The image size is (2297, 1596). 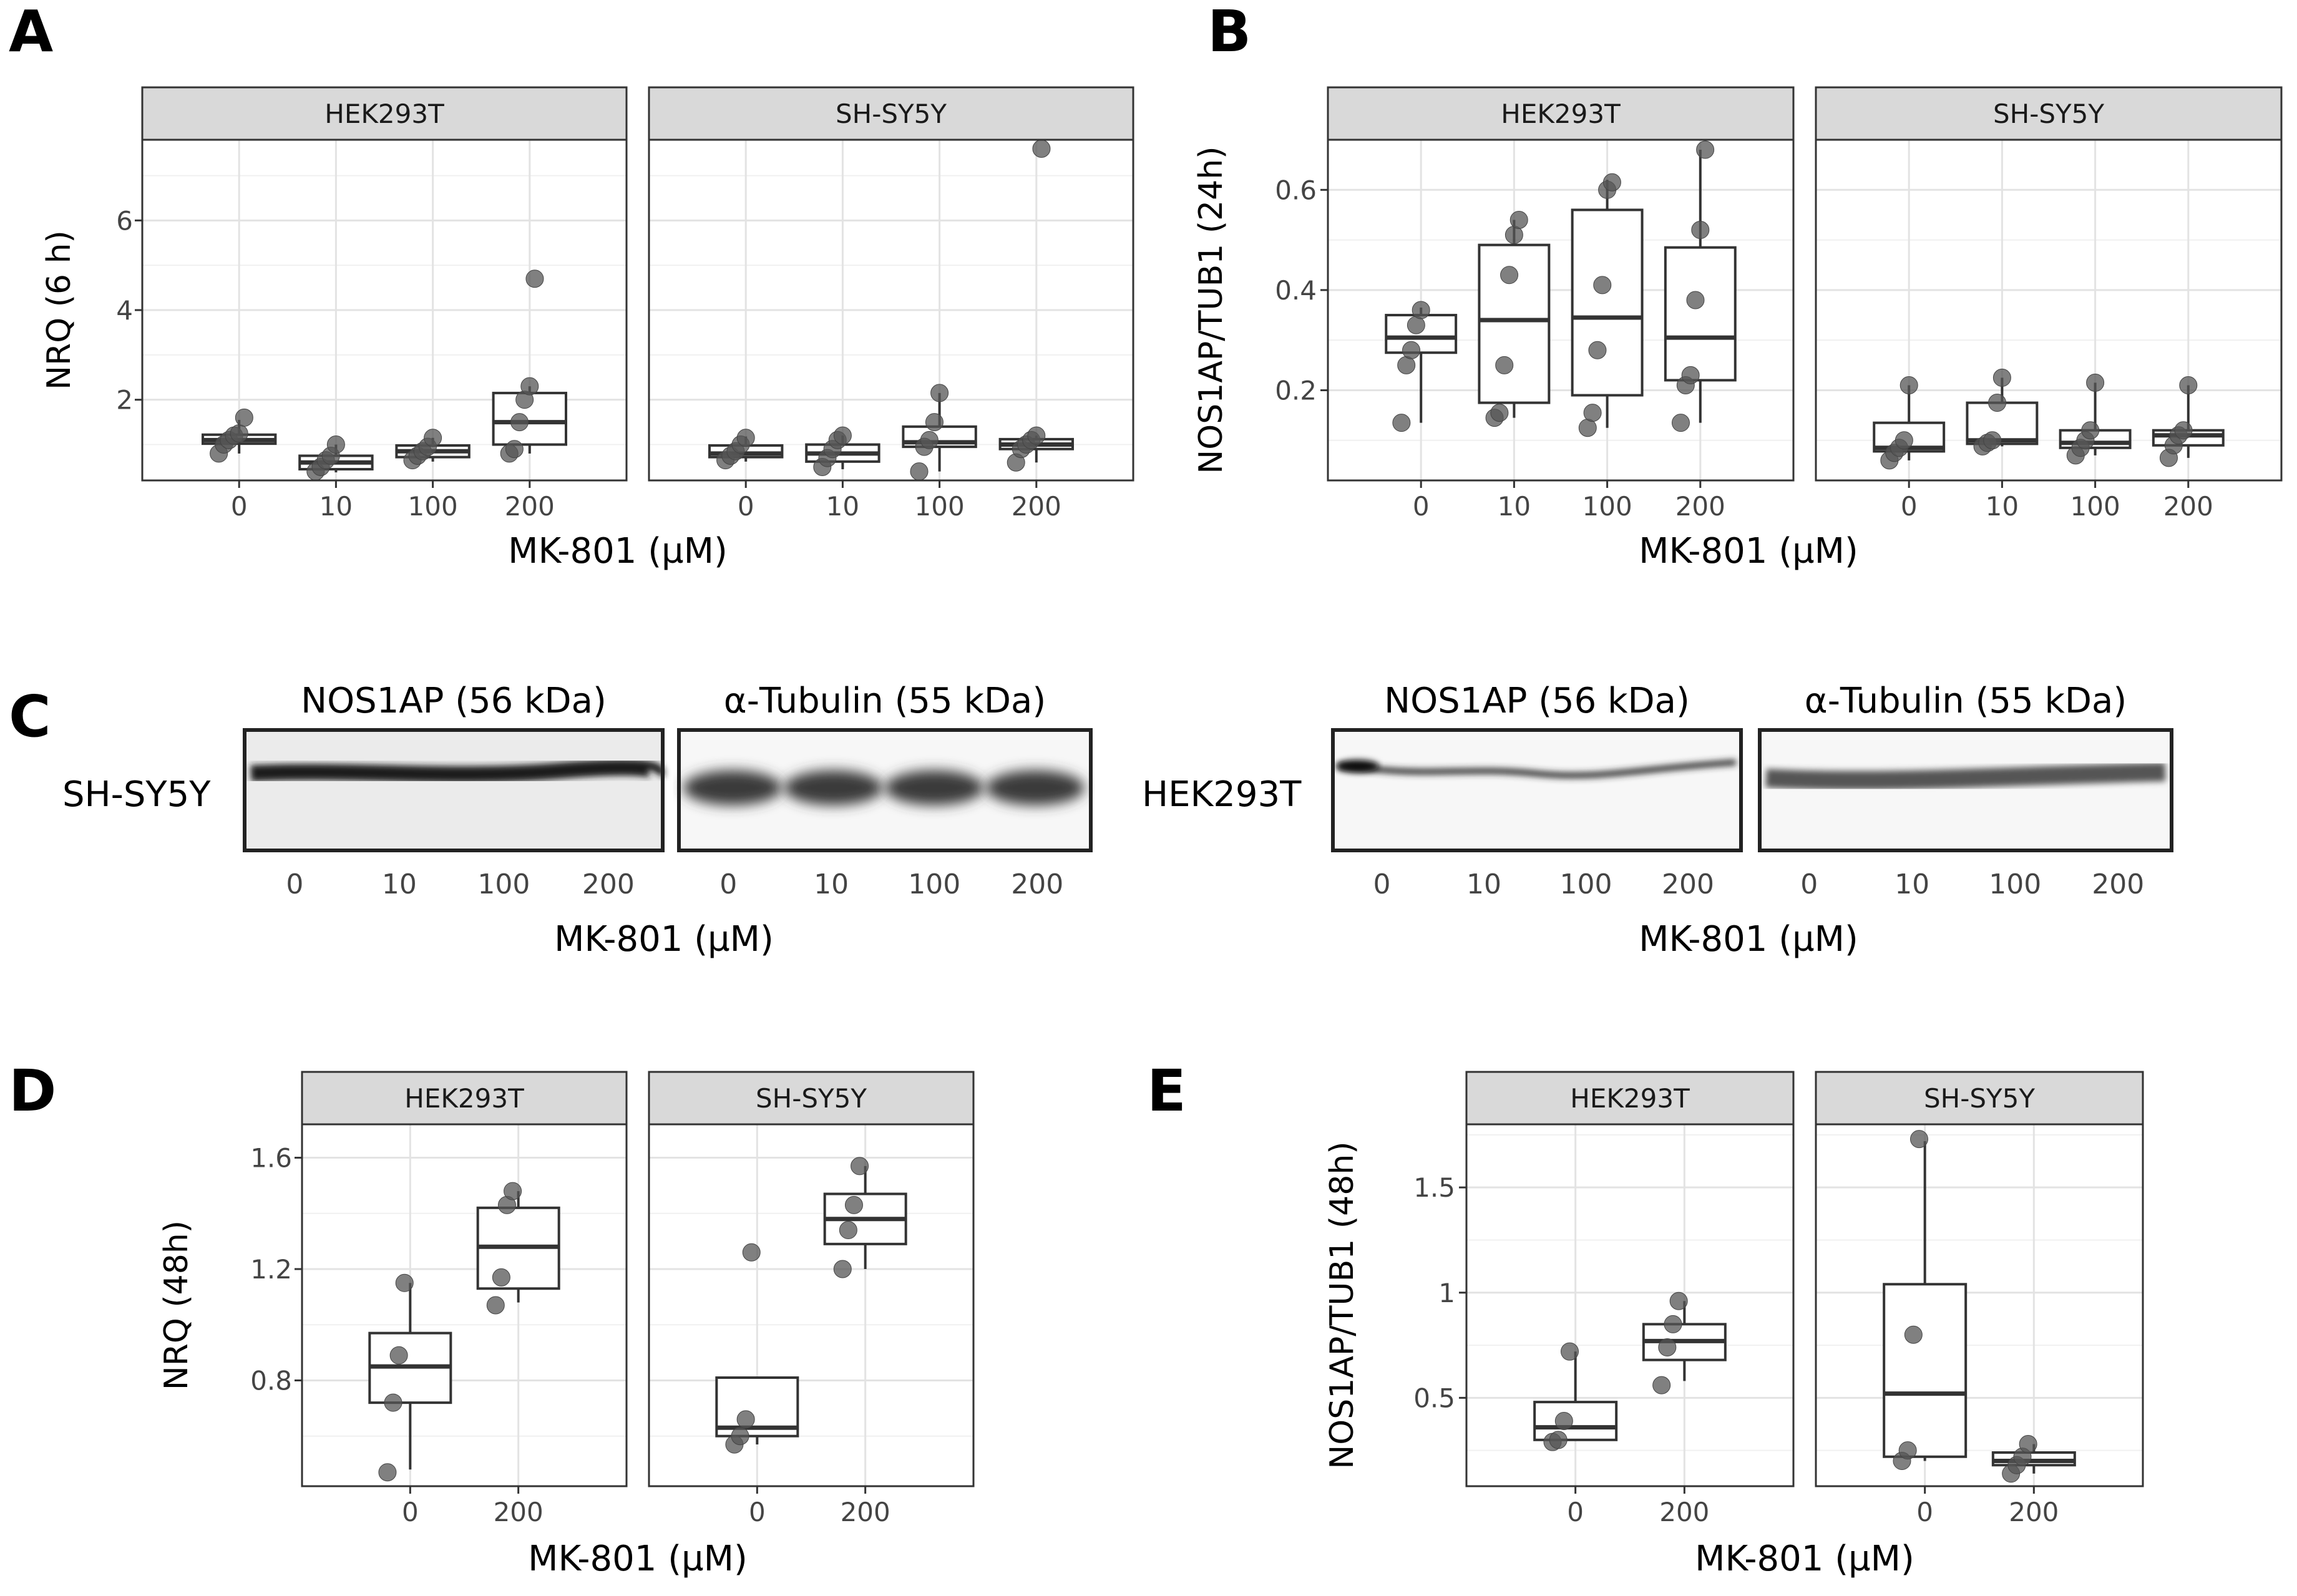 I want to click on facet-b-hek293t: HEK293T 0 10 100 200, so click(x=1561, y=304).